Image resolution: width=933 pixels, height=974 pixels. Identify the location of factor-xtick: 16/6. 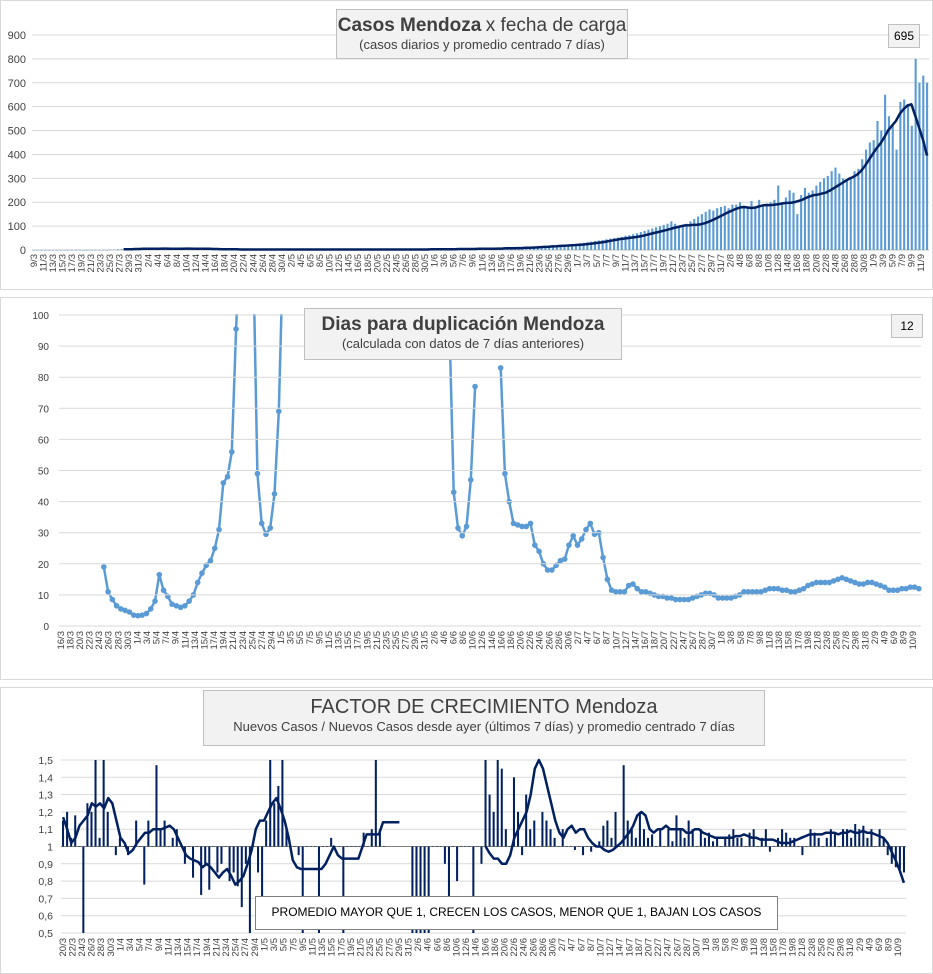
(485, 947).